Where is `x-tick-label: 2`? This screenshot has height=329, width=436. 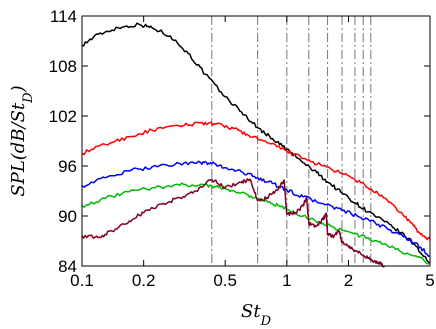
x-tick-label: 2 is located at coordinates (348, 280).